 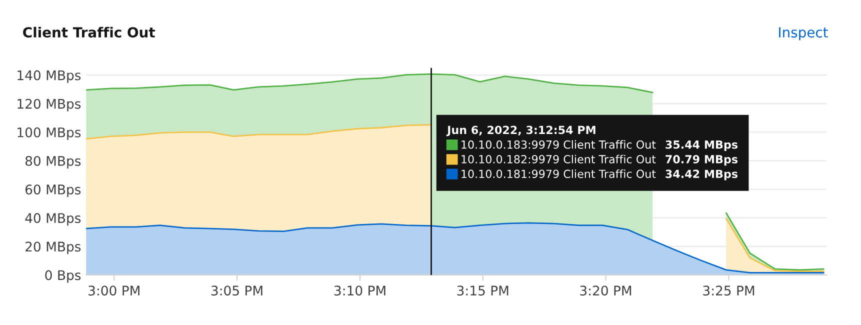 What do you see at coordinates (53, 162) in the screenshot?
I see `y-tick-label: 80 MBps` at bounding box center [53, 162].